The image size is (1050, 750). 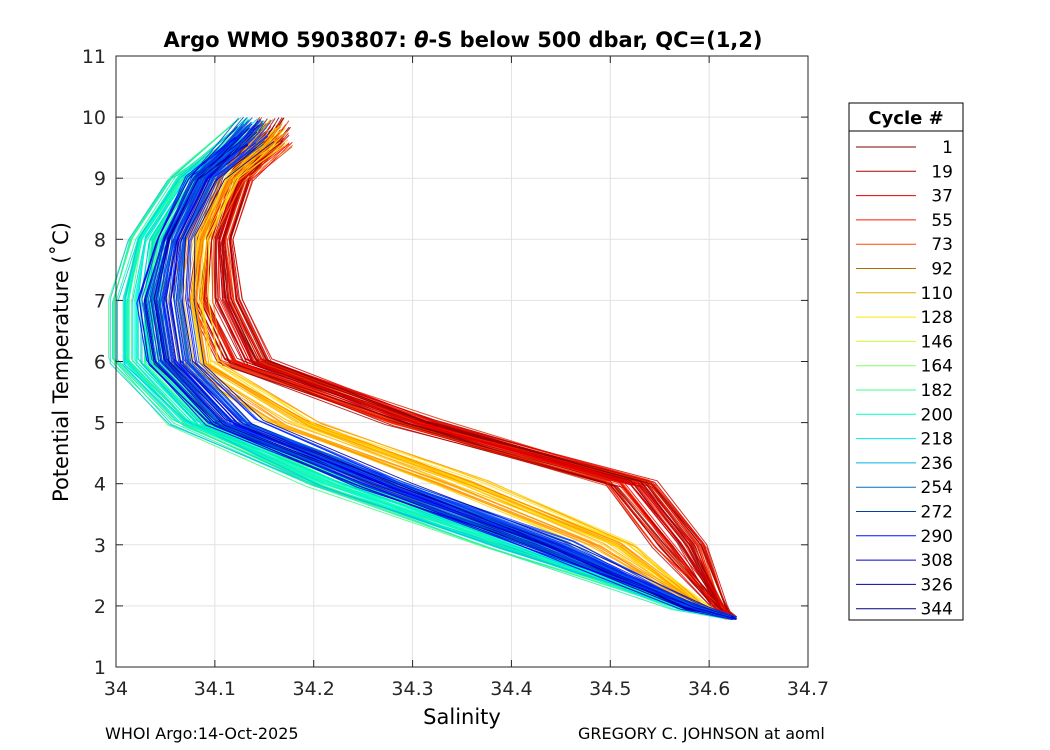 What do you see at coordinates (937, 610) in the screenshot?
I see `legend-label: 344` at bounding box center [937, 610].